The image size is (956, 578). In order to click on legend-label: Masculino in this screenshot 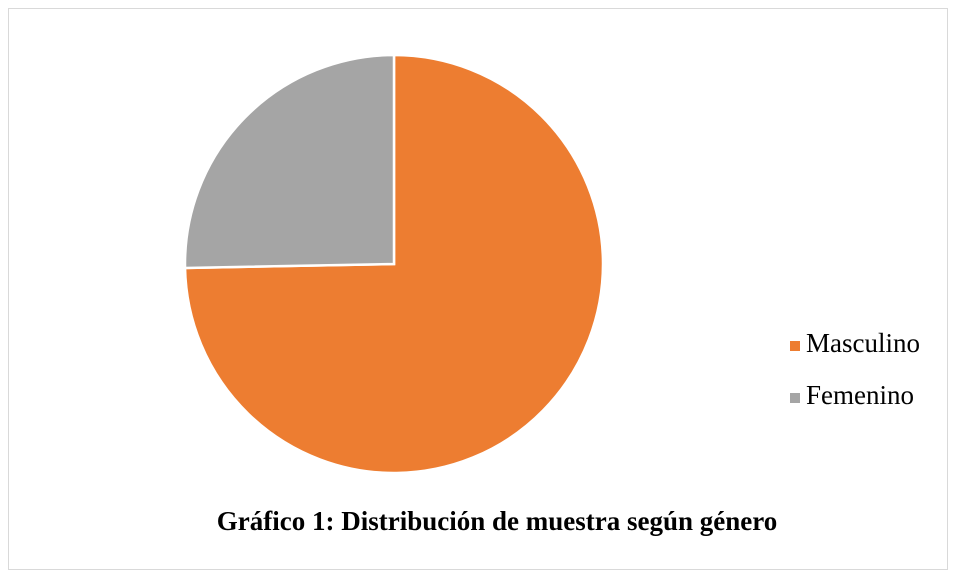, I will do `click(863, 343)`.